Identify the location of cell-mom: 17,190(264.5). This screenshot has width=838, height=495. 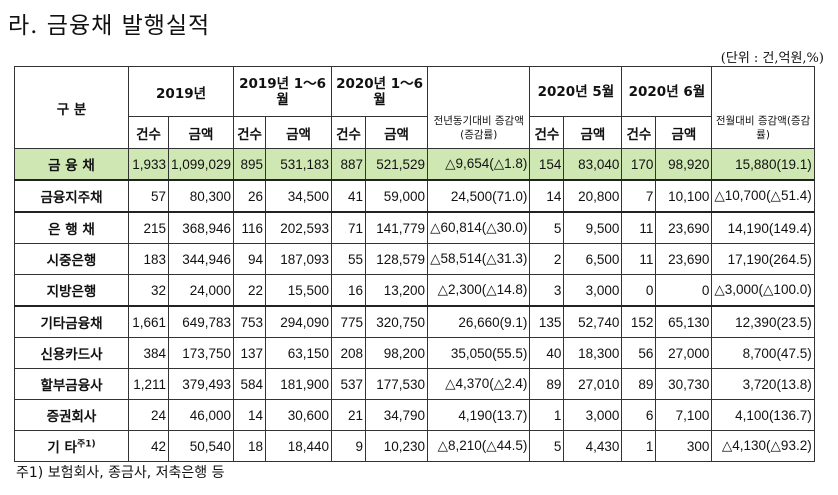
(763, 259).